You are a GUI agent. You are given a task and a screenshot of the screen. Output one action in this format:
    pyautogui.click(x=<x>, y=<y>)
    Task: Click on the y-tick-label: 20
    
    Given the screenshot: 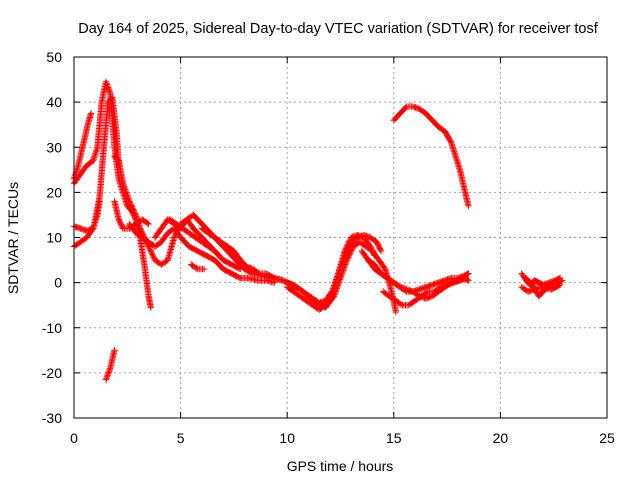 What is the action you would take?
    pyautogui.click(x=54, y=192)
    